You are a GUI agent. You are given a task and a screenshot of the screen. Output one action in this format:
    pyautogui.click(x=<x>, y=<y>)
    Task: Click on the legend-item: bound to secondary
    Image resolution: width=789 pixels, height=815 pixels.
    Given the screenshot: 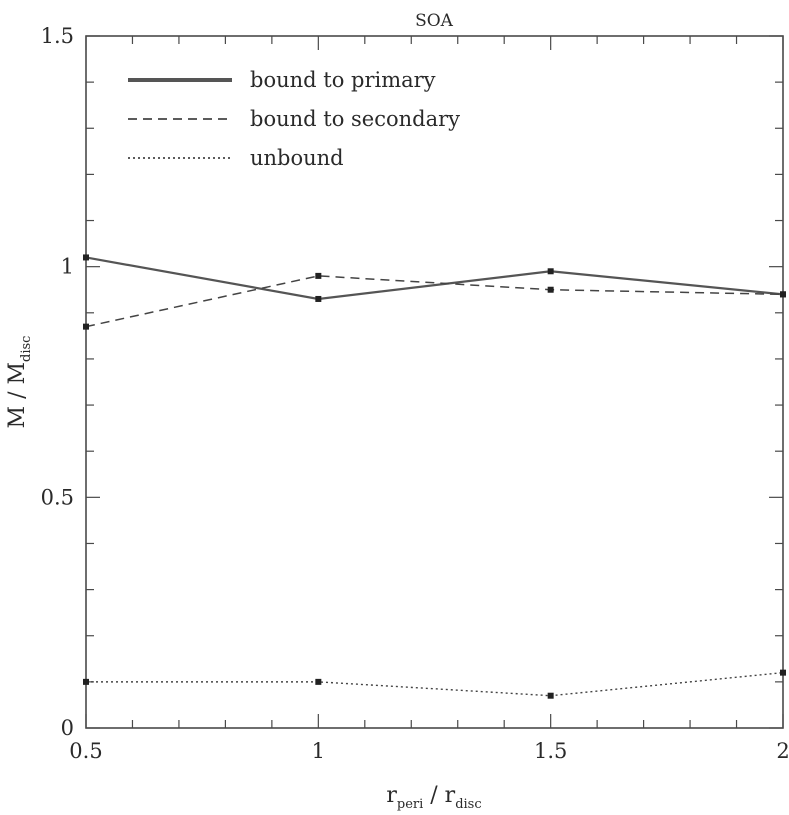 What is the action you would take?
    pyautogui.click(x=294, y=119)
    